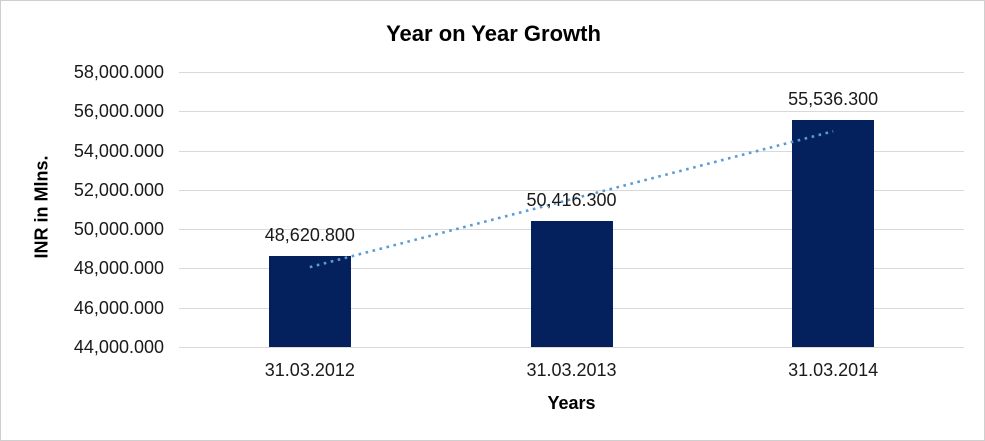 The height and width of the screenshot is (441, 985). I want to click on data-label-31.03.2013: 50,416.300, so click(571, 199).